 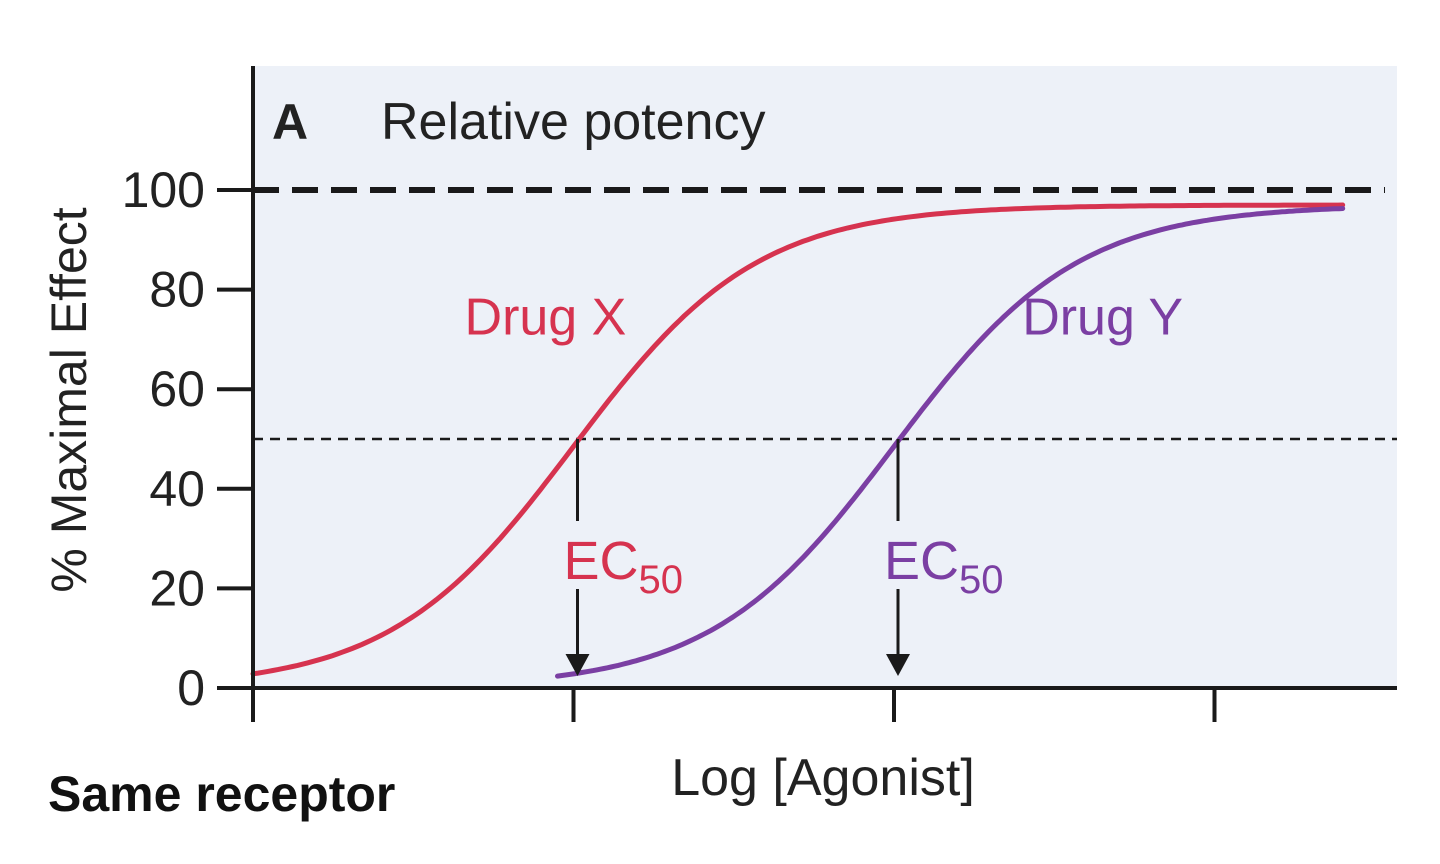 What do you see at coordinates (823, 778) in the screenshot?
I see `x-axis-label: Log [Agonist]` at bounding box center [823, 778].